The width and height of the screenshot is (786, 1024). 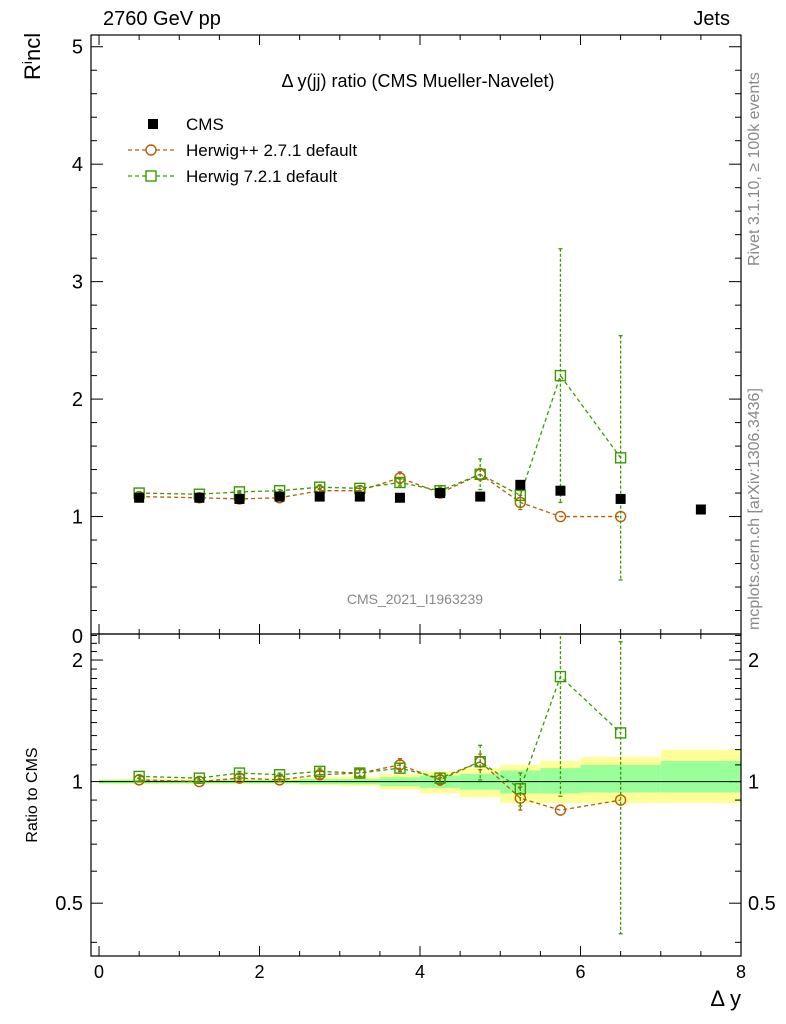 I want to click on bottom-y-tick-label-left: 1, so click(x=77, y=783).